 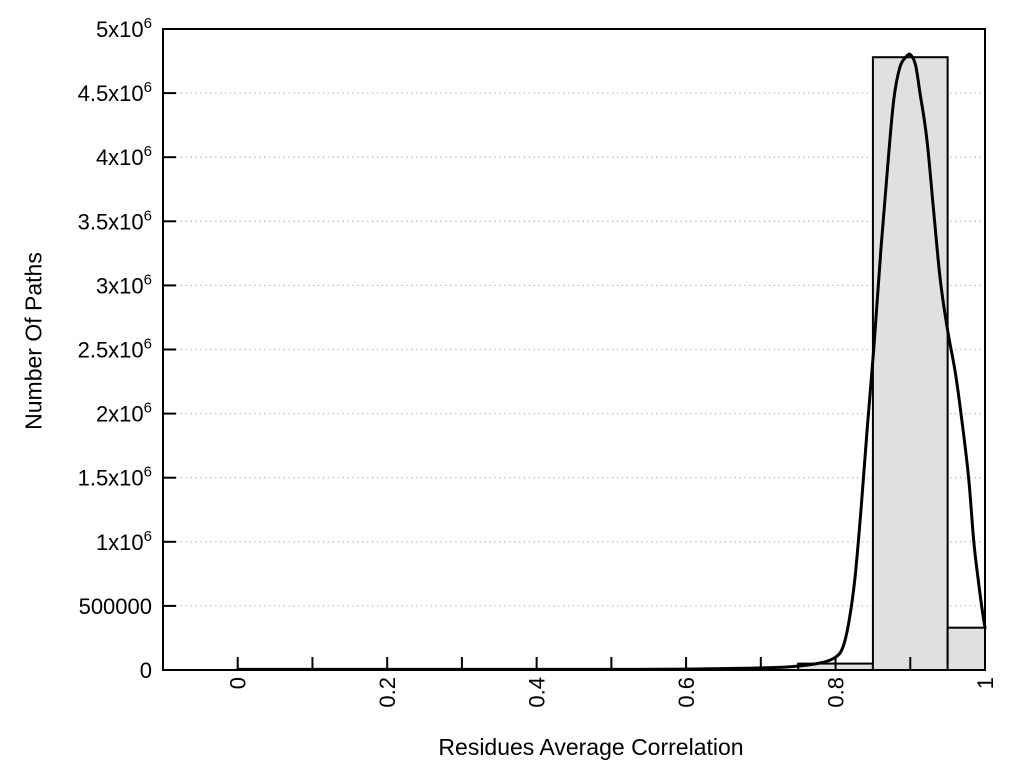 What do you see at coordinates (537, 692) in the screenshot?
I see `x-tick-label: 0.4` at bounding box center [537, 692].